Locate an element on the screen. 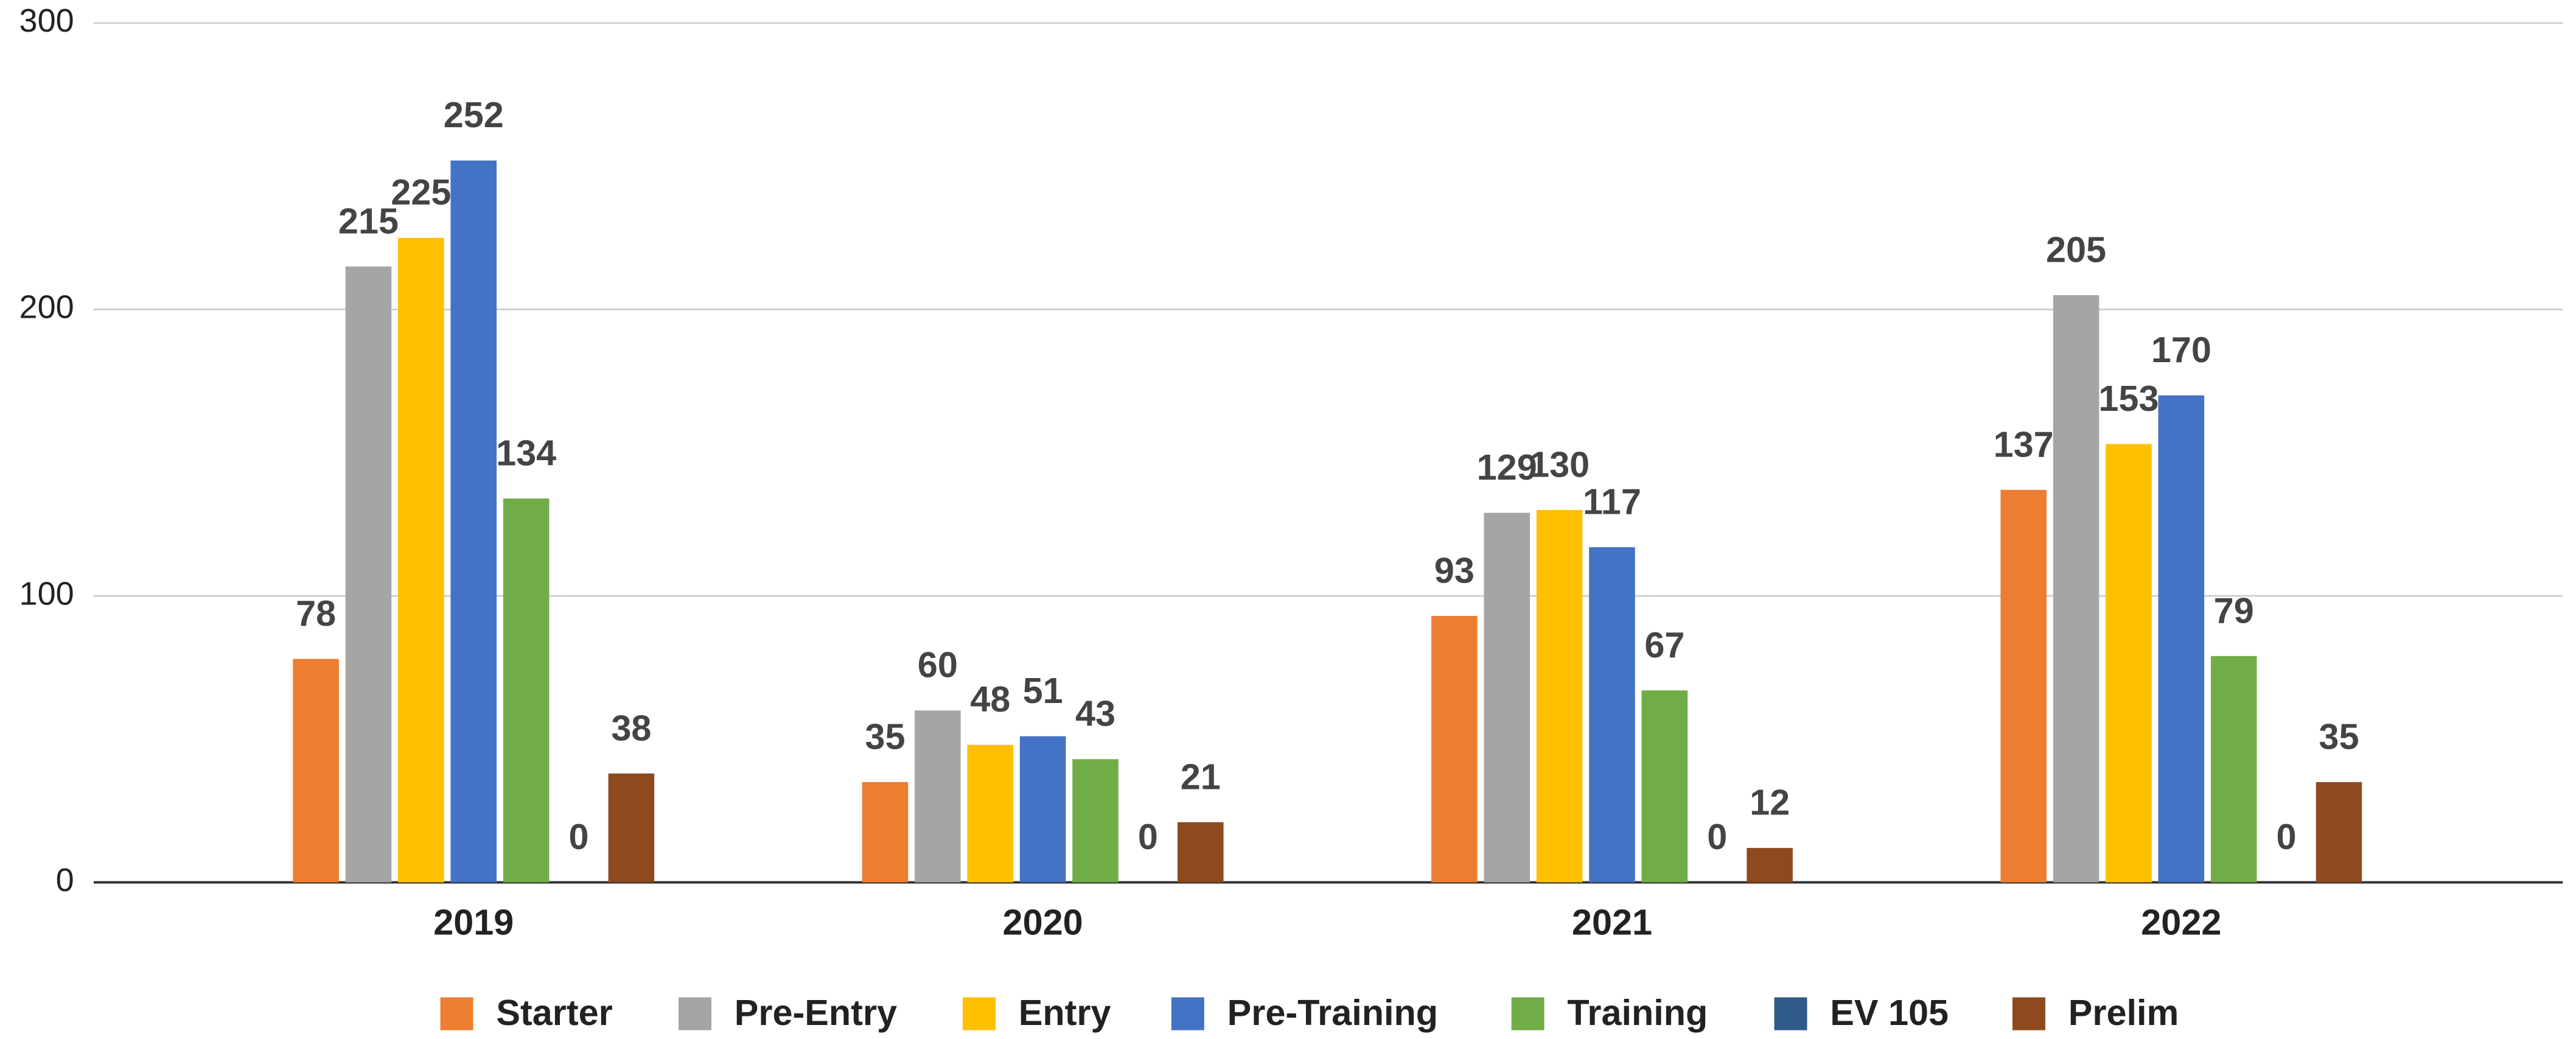  x-tick-label: 2021 is located at coordinates (1612, 922).